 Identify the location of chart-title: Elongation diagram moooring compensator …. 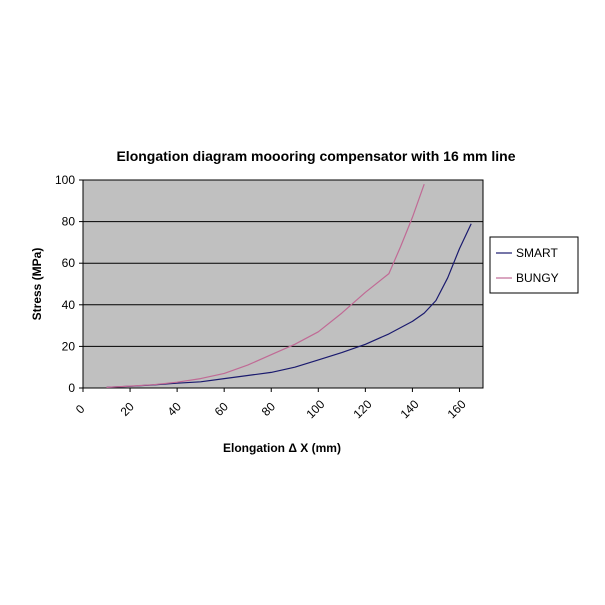
(315, 156).